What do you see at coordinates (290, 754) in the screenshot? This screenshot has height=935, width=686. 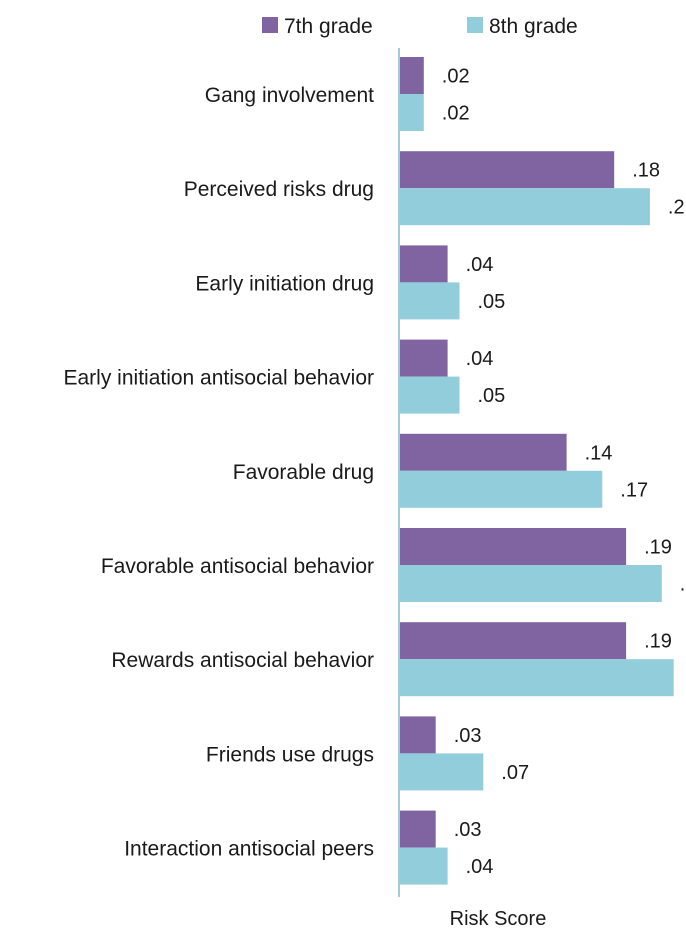 I see `category-label-friends-use-drugs: Friends use drugs` at bounding box center [290, 754].